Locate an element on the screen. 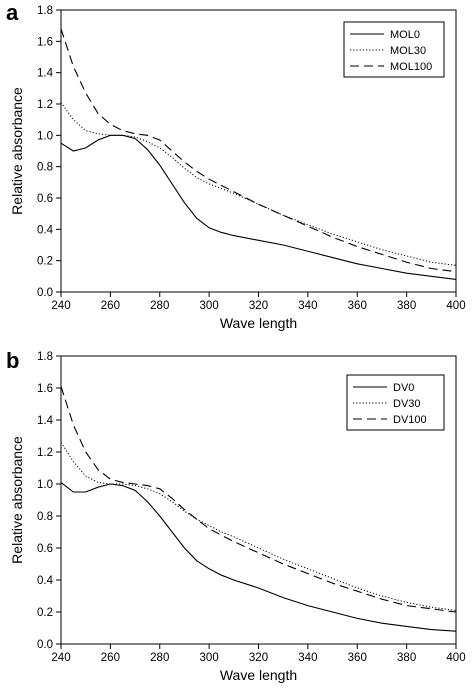 The height and width of the screenshot is (694, 474). legend: DV0 DV30 DV100 is located at coordinates (395, 402).